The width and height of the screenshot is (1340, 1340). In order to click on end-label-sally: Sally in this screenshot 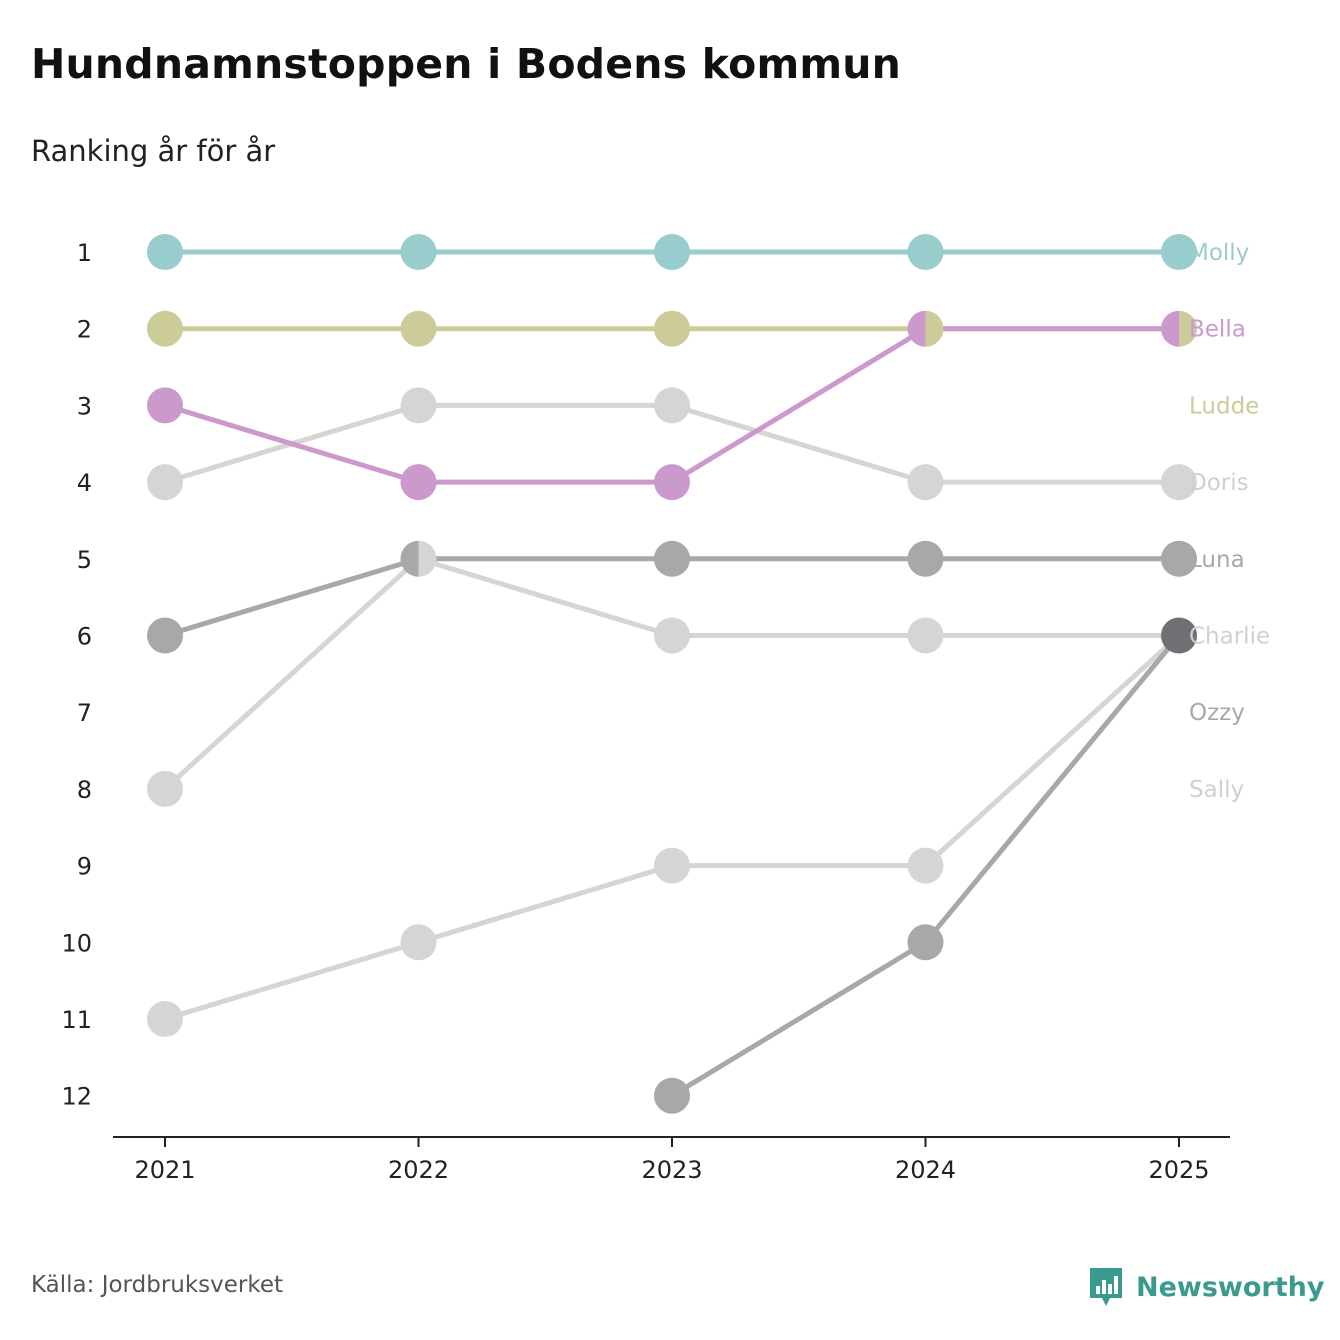, I will do `click(1216, 790)`.